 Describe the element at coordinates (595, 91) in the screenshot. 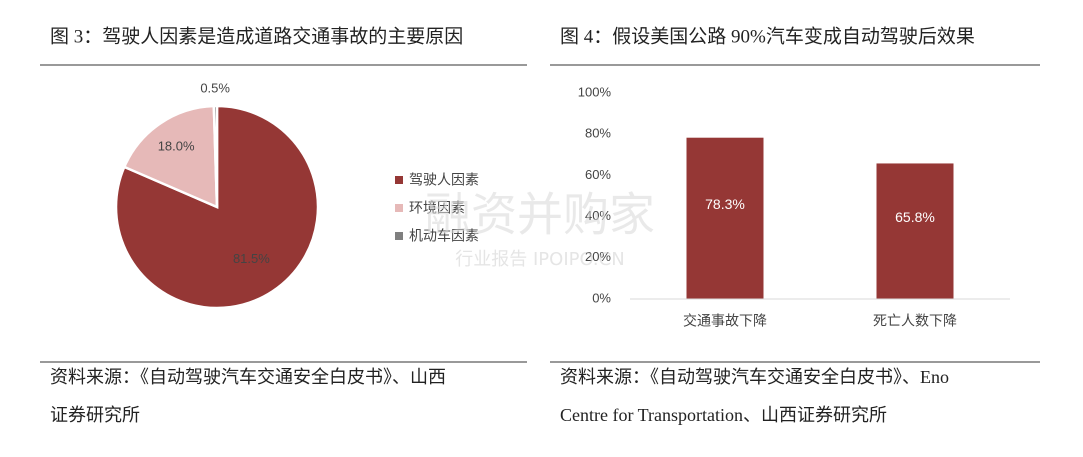

I see `y-tick-label: 100%` at that location.